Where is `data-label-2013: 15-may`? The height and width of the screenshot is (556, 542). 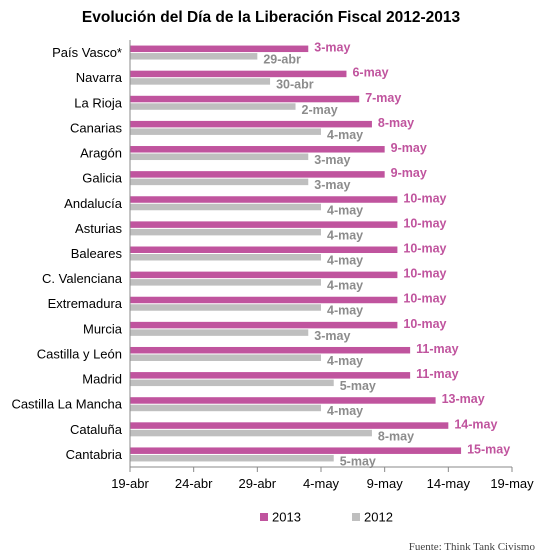
data-label-2013: 15-may is located at coordinates (488, 449).